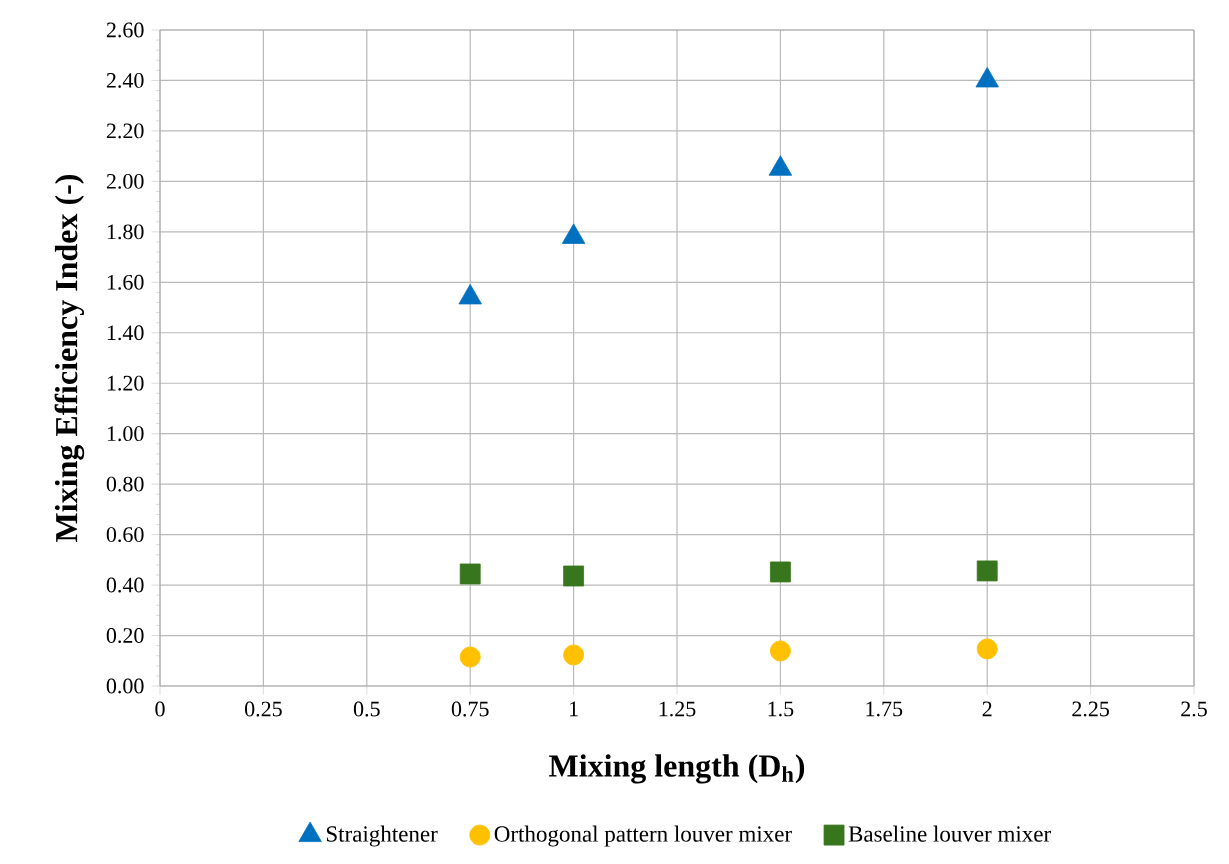 The width and height of the screenshot is (1229, 864). Describe the element at coordinates (125, 232) in the screenshot. I see `y-tick-label: 1.80` at that location.